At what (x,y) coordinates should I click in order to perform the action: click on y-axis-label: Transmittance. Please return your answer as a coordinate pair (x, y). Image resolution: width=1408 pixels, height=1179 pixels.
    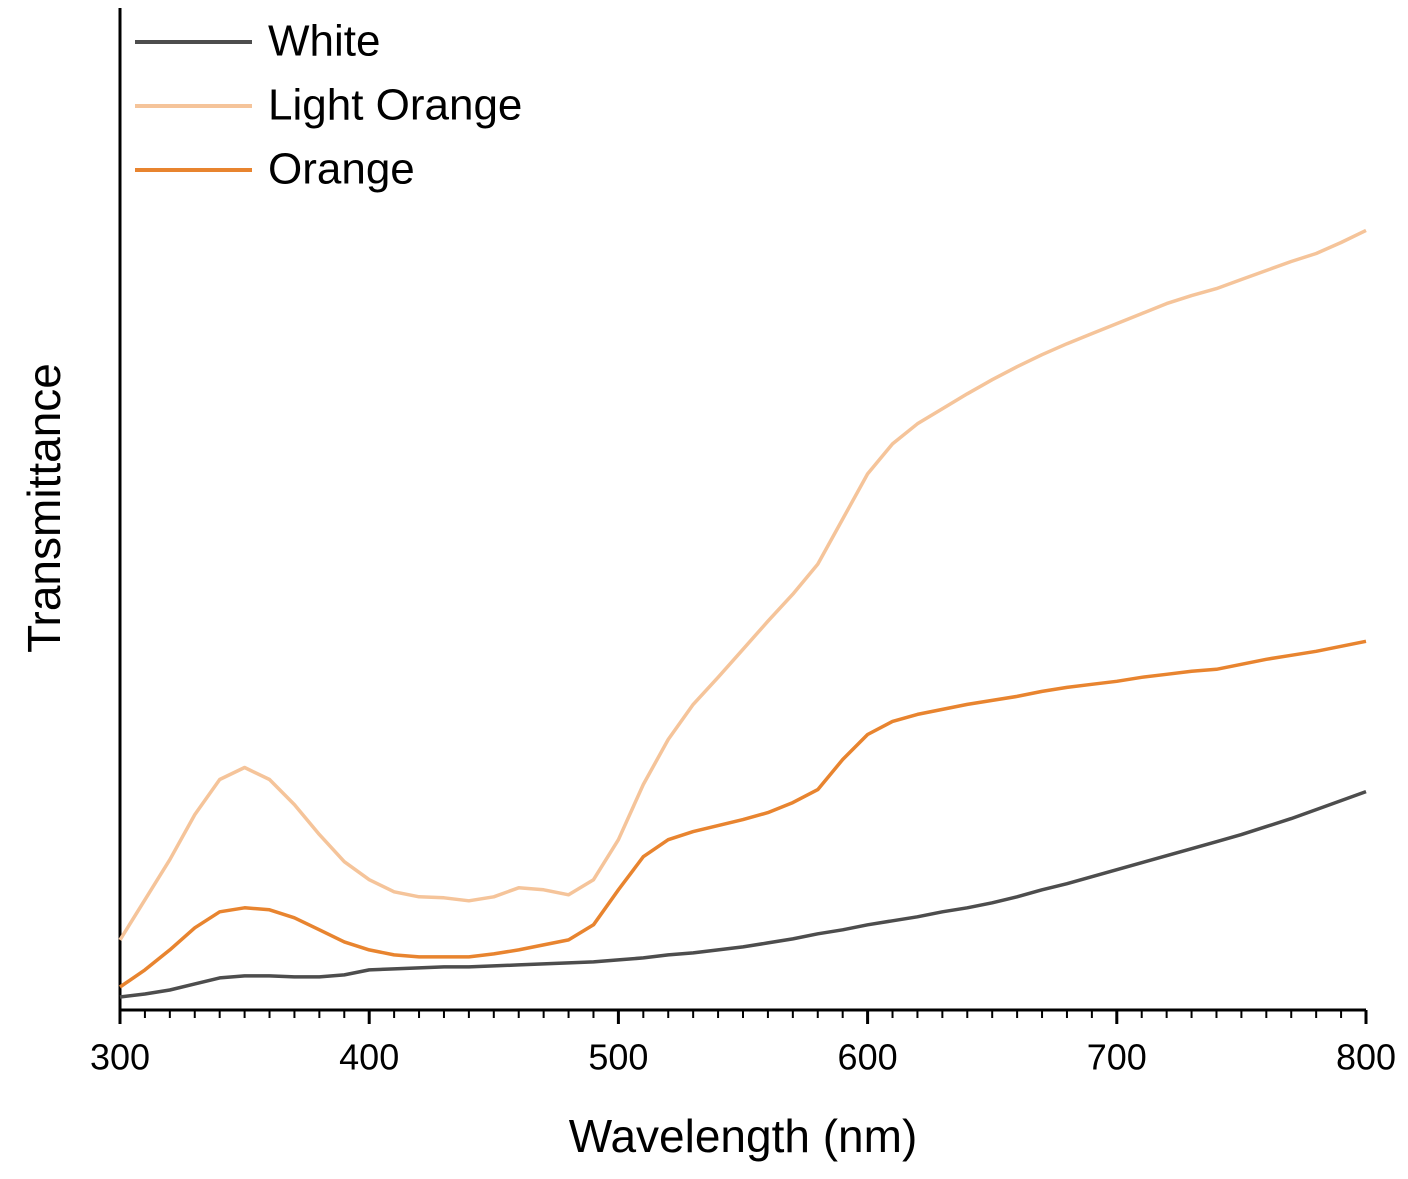
    Looking at the image, I should click on (44, 508).